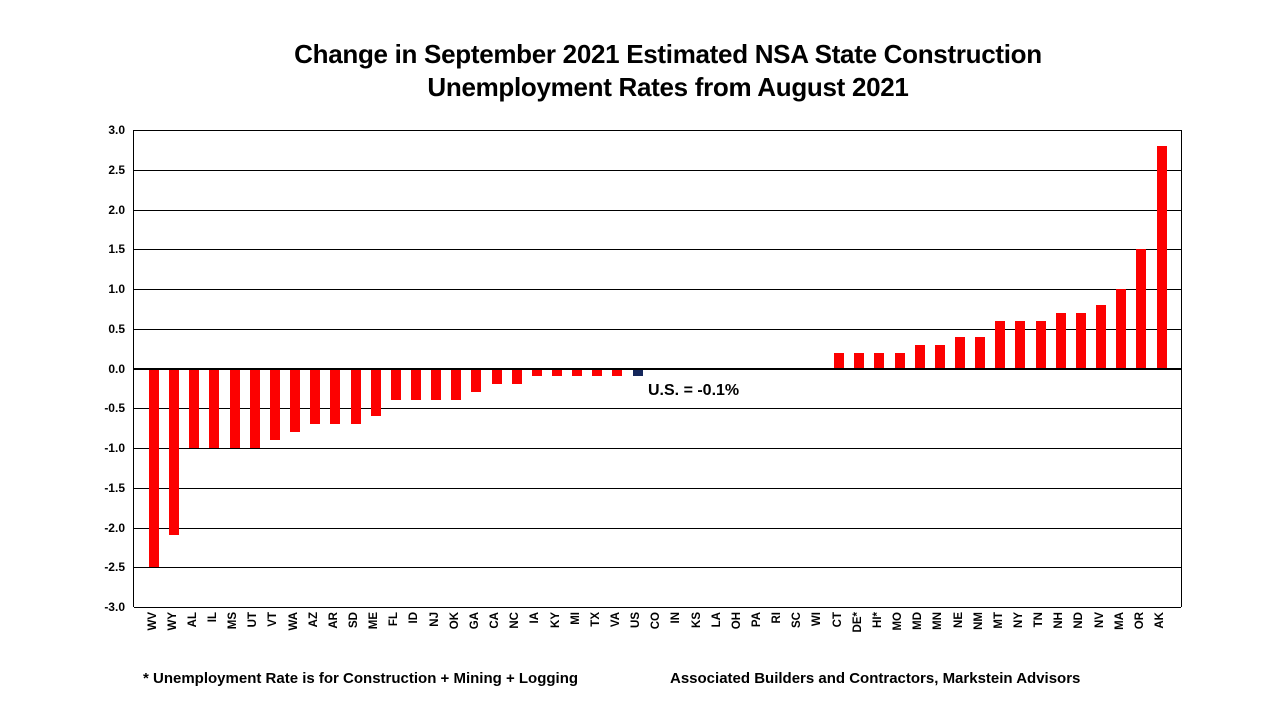 This screenshot has width=1280, height=720. What do you see at coordinates (1059, 620) in the screenshot?
I see `x-tick-label-NH: NH` at bounding box center [1059, 620].